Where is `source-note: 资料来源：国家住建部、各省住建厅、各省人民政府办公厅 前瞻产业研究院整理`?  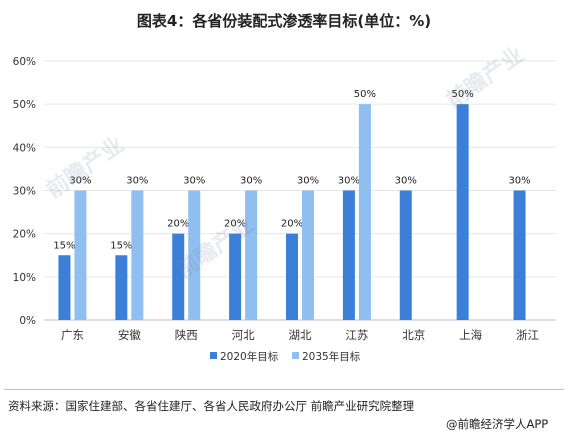 source-note: 资料来源：国家住建部、各省住建厅、各省人民政府办公厅 前瞻产业研究院整理 is located at coordinates (211, 406).